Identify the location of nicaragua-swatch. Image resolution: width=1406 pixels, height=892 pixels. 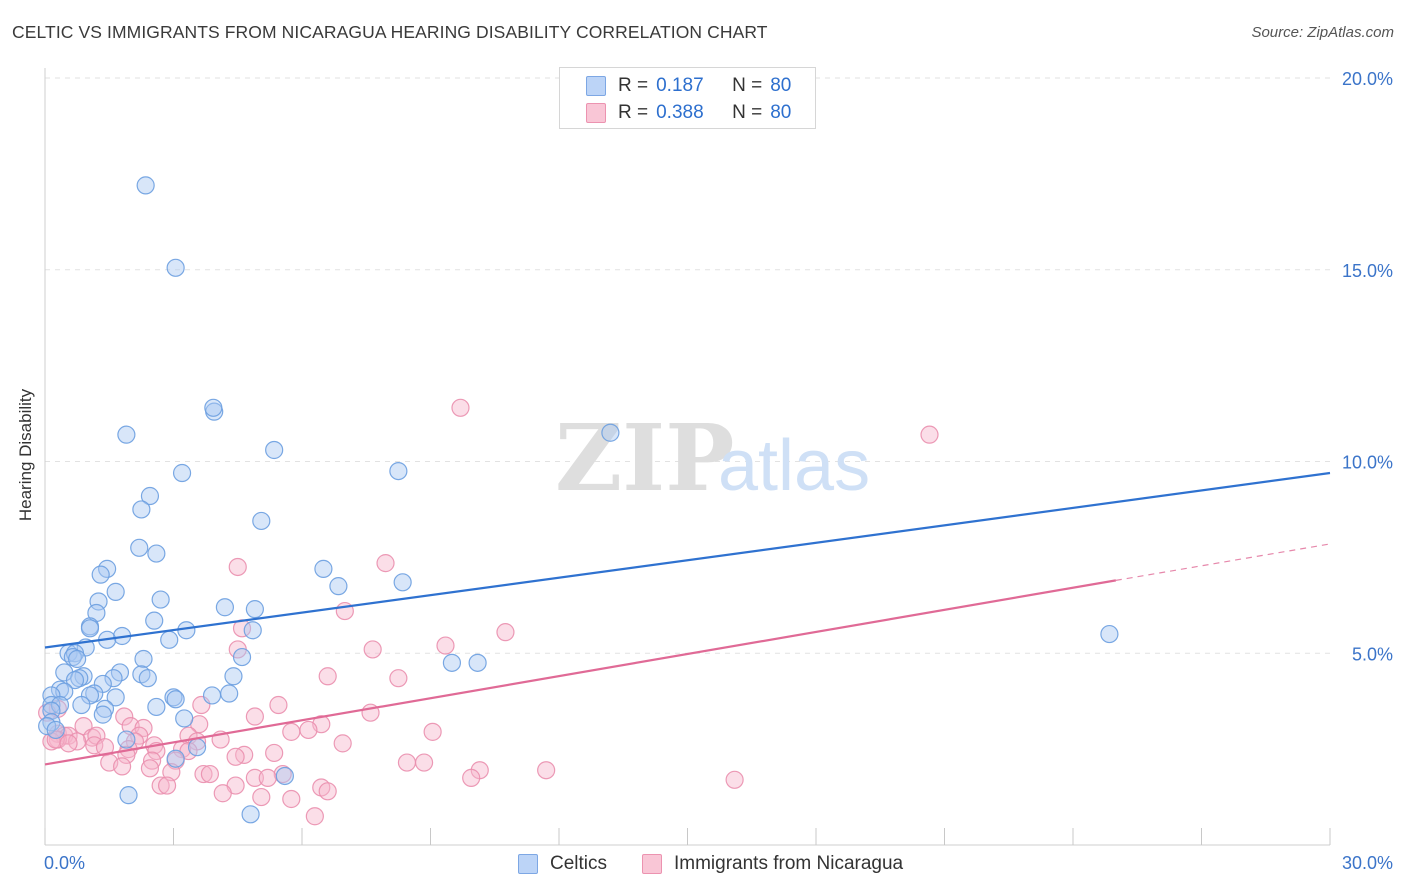
(596, 113).